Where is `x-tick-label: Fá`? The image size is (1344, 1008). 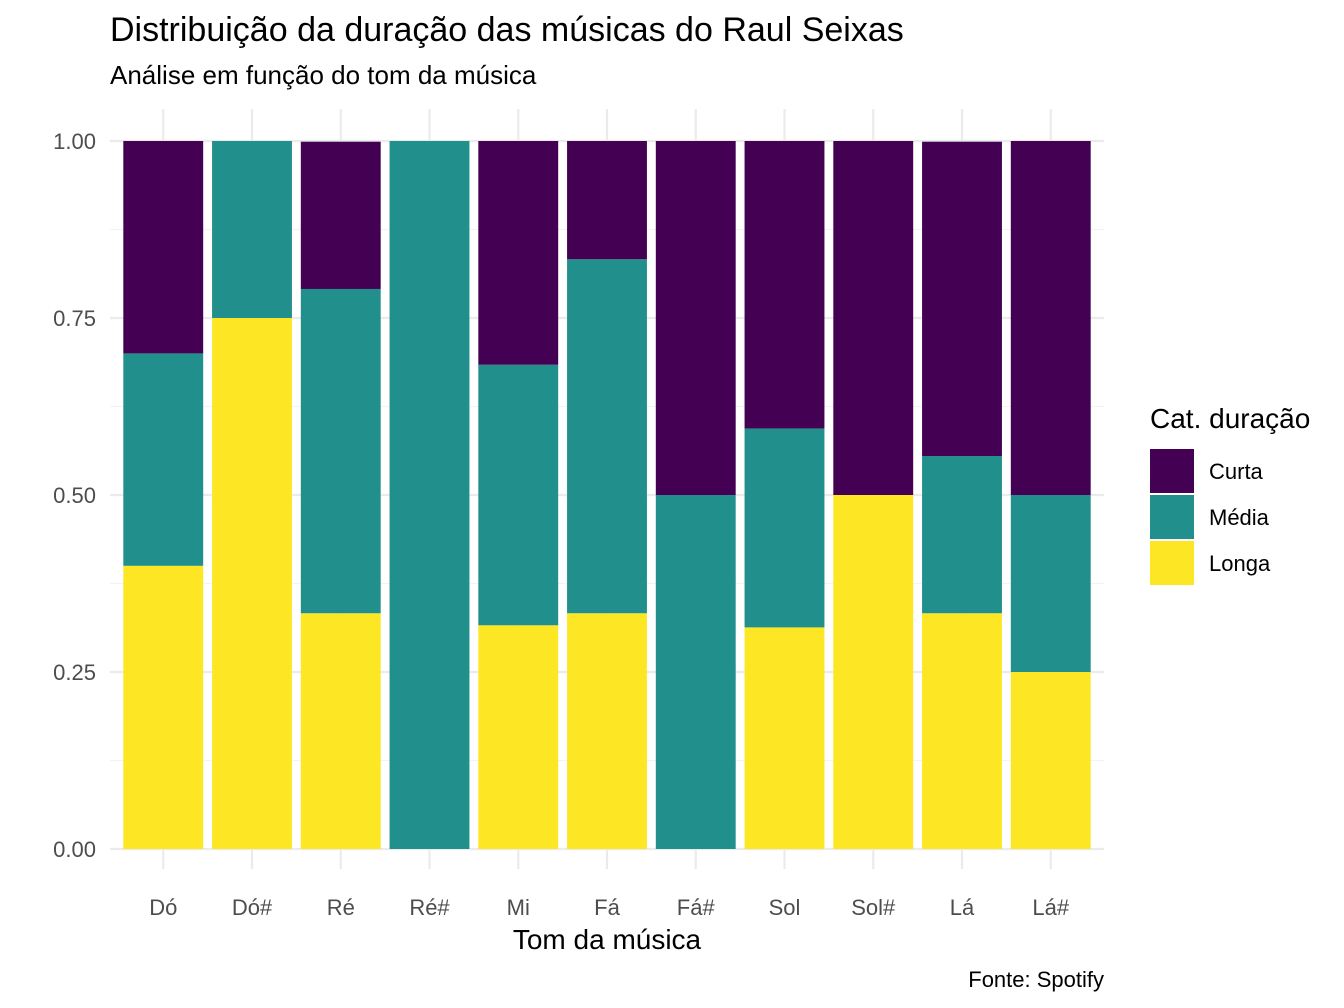
x-tick-label: Fá is located at coordinates (607, 907).